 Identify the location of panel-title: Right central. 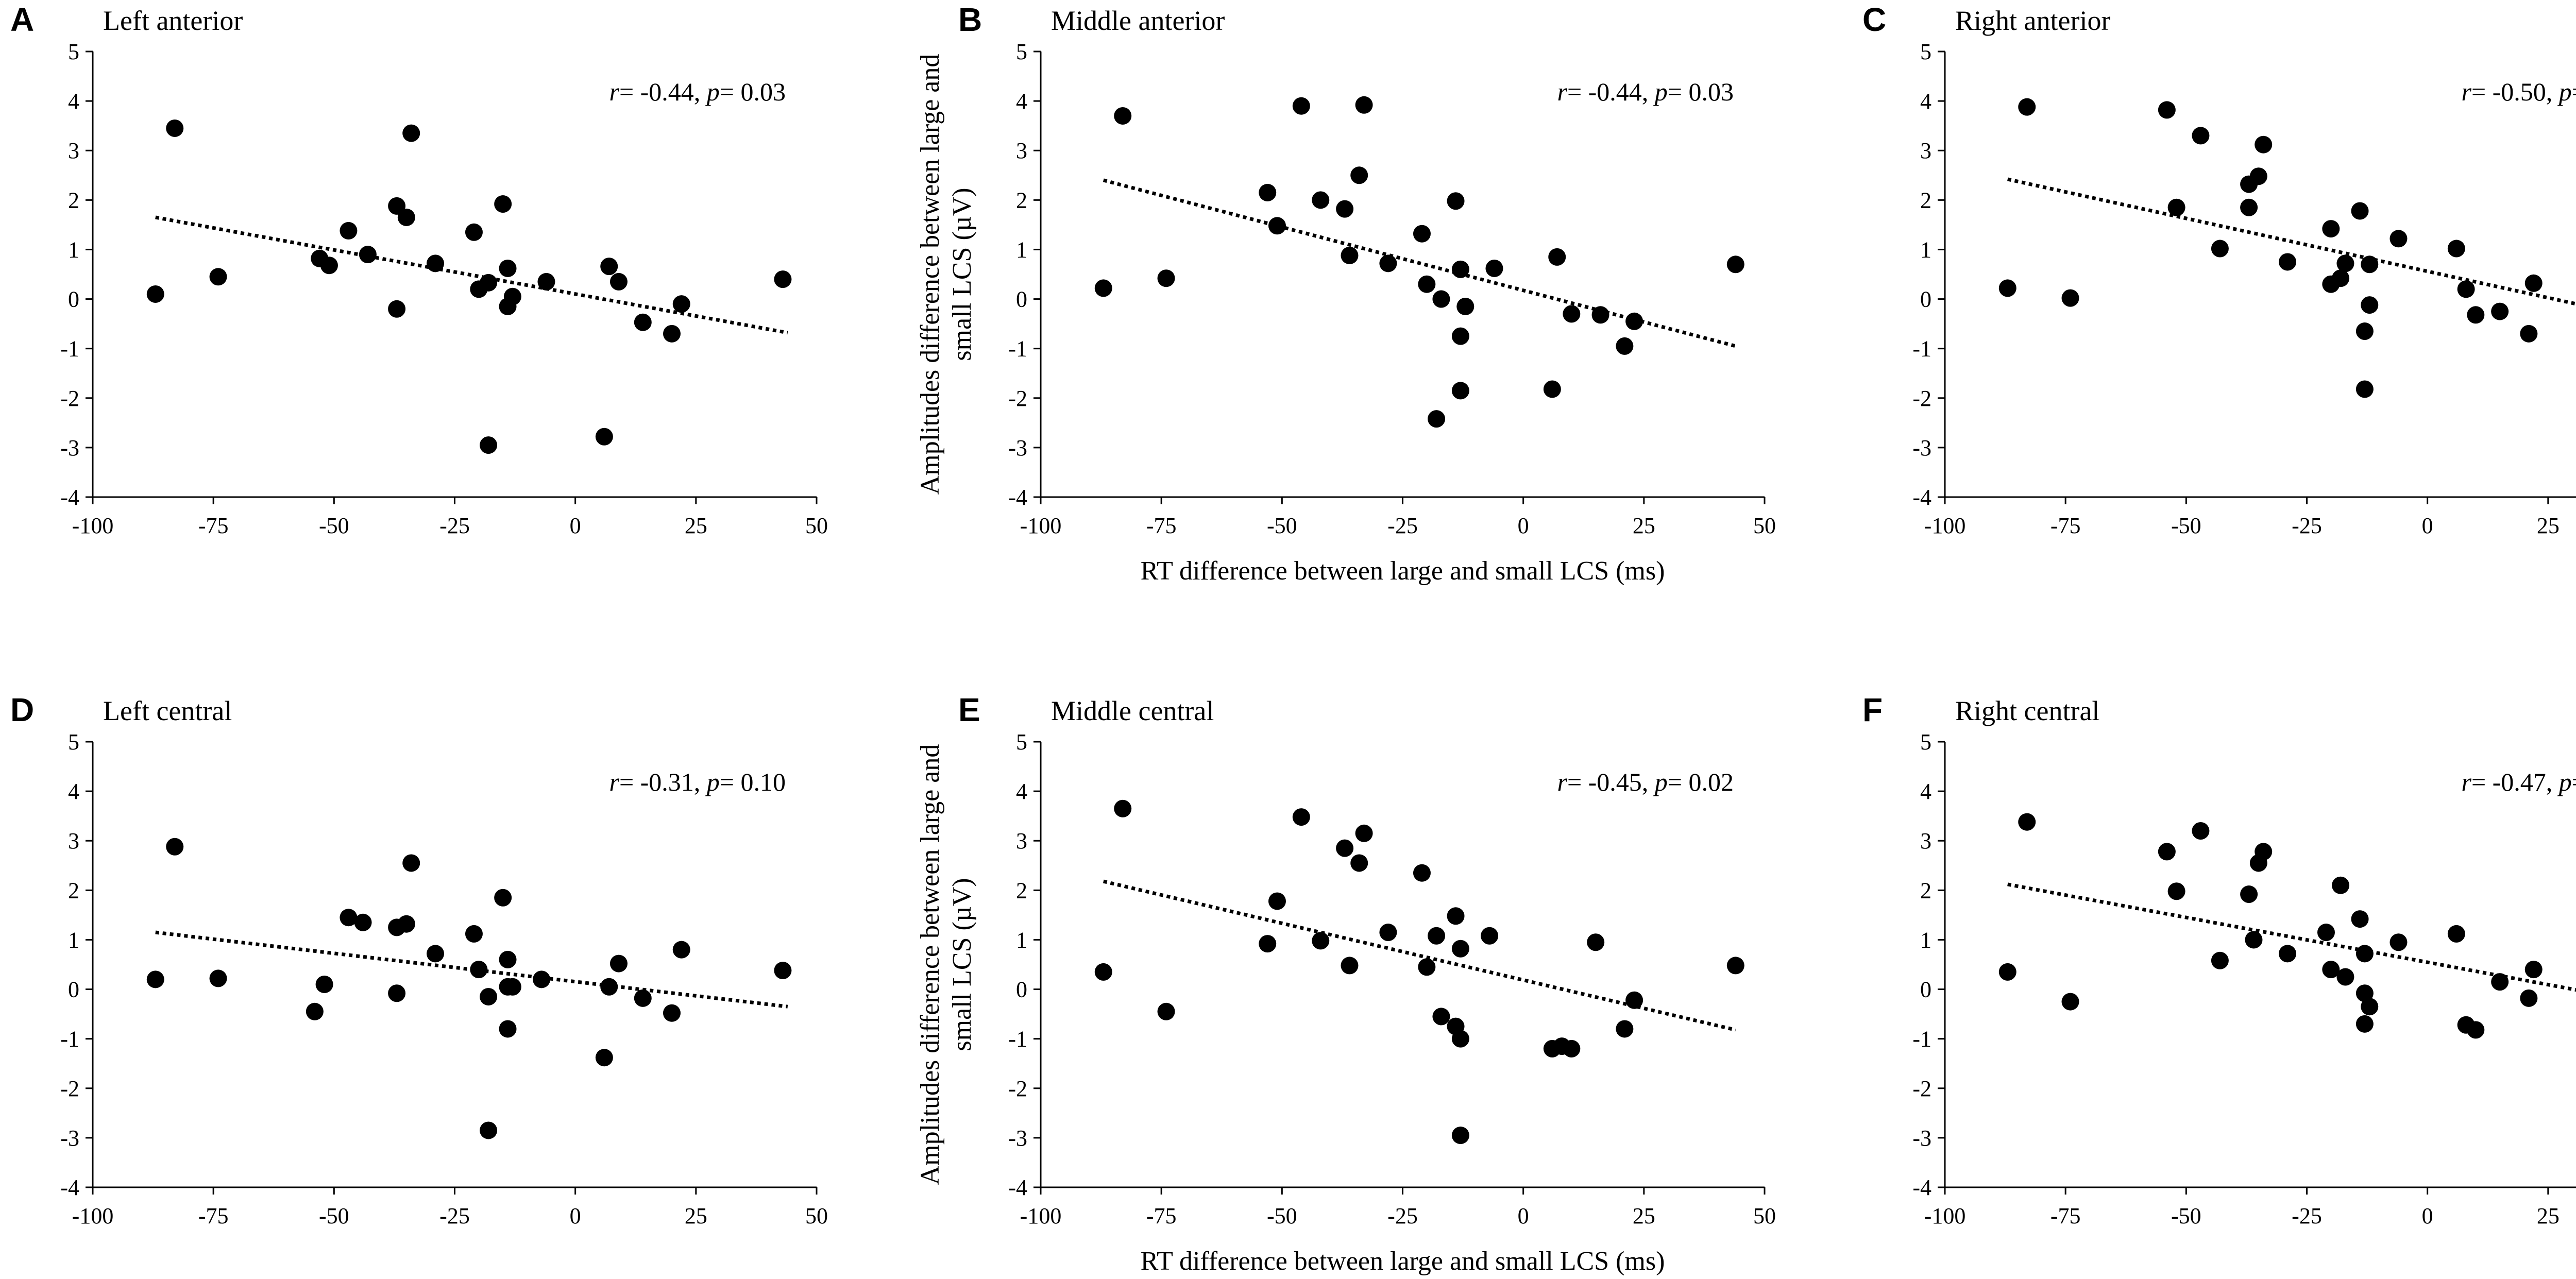
(2027, 710).